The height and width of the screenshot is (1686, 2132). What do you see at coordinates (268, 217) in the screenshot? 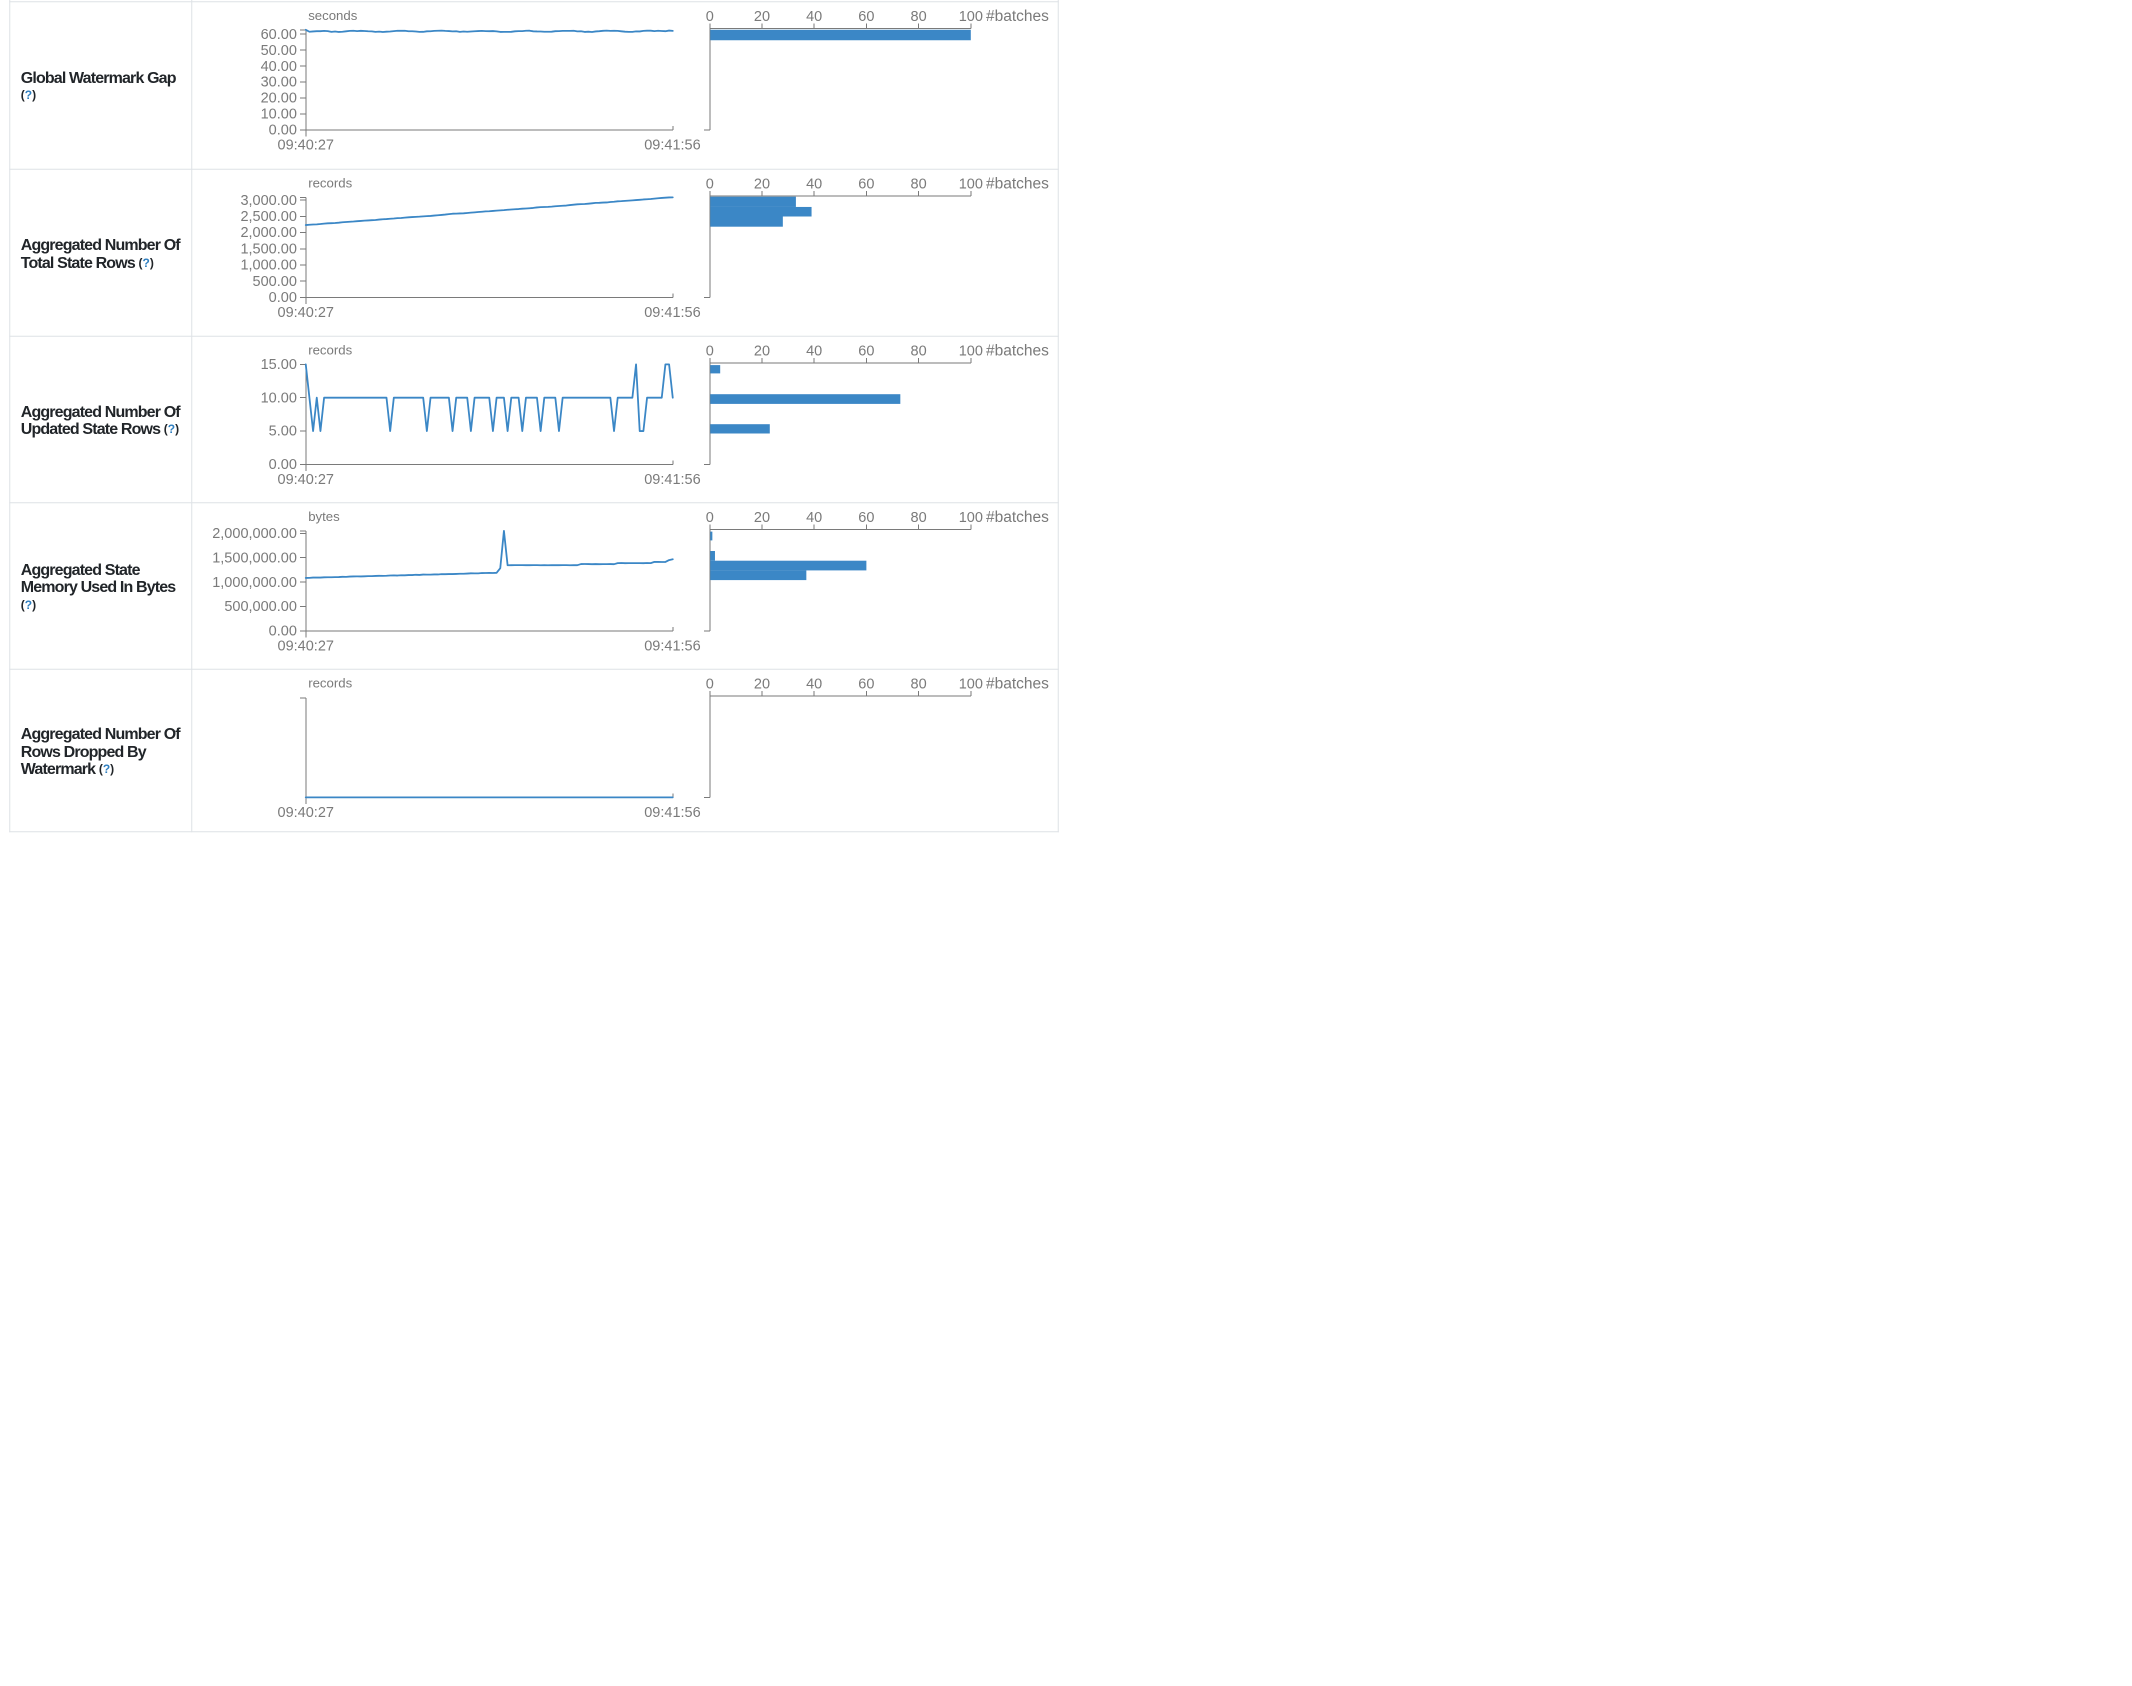
I see `svg-text: 2,500.00` at bounding box center [268, 217].